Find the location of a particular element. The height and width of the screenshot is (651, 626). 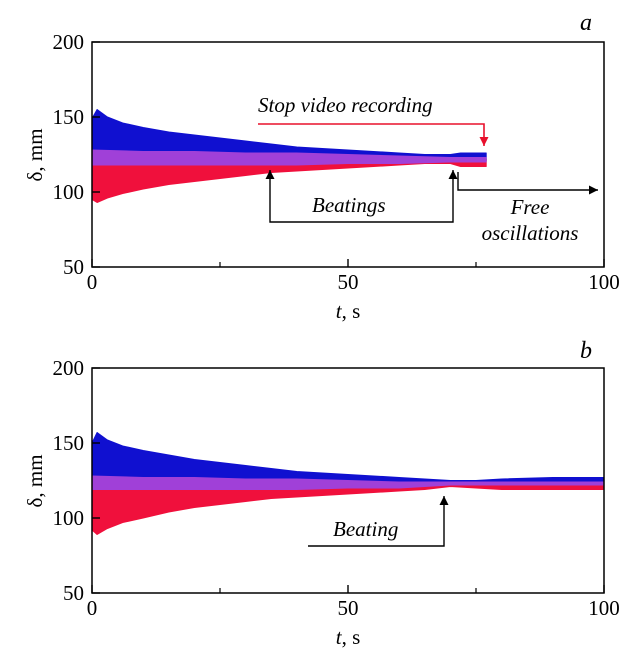

panel-a-xtick-label-100: 100 is located at coordinates (604, 282).